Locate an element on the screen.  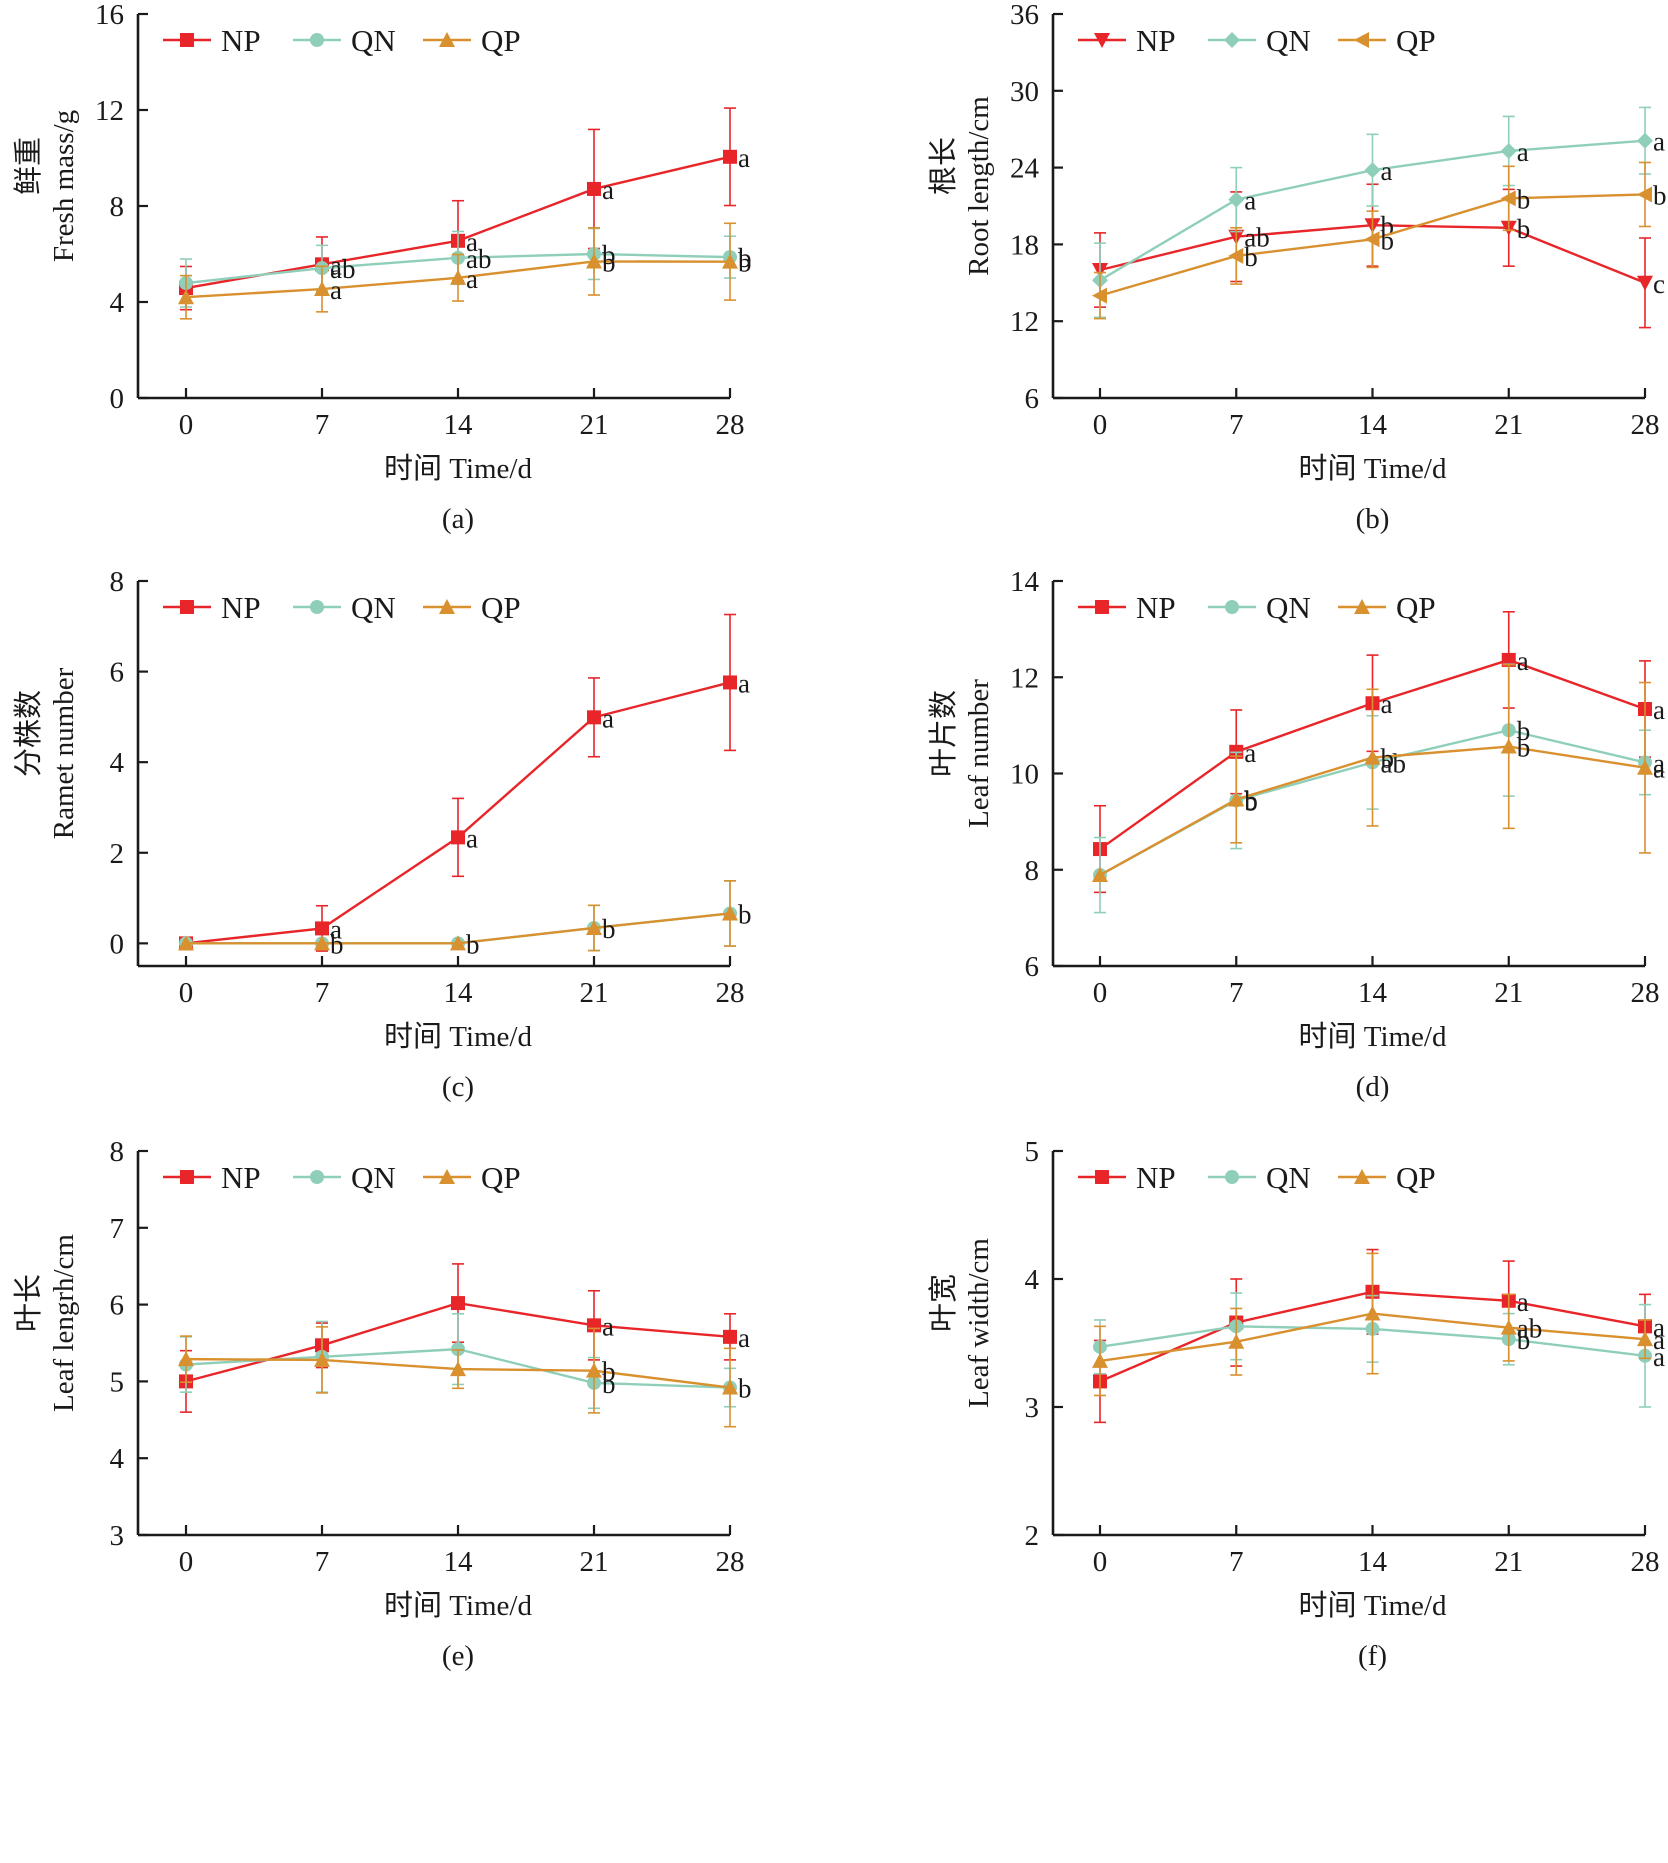
x-tick-label: 14 is located at coordinates (459, 1562).